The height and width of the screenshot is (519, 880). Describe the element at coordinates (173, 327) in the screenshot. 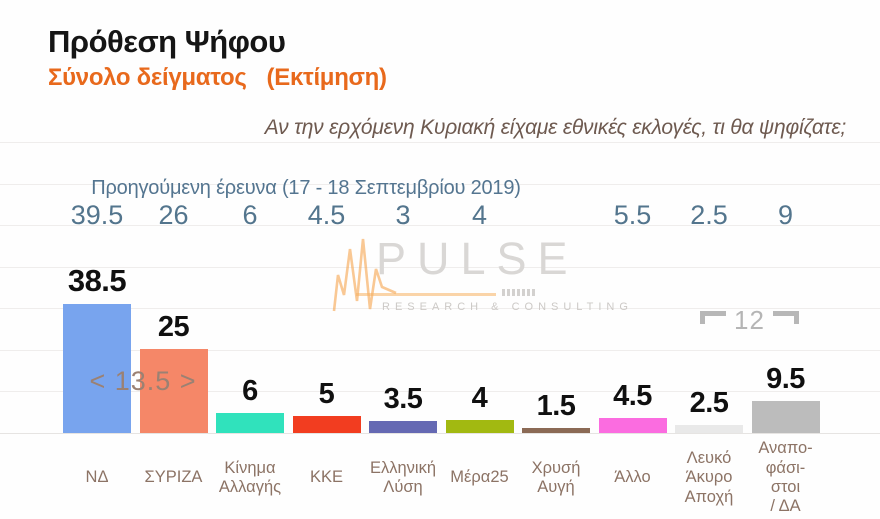

I see `bar-value-label: 25` at that location.